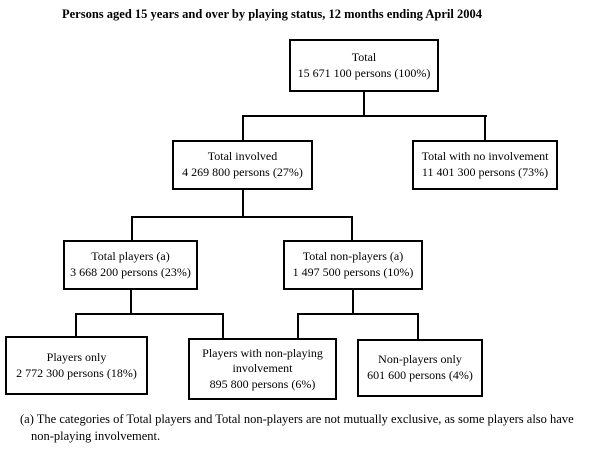 Image resolution: width=607 pixels, height=449 pixels. I want to click on node-total: Total 15 671 100 persons (100%), so click(364, 65).